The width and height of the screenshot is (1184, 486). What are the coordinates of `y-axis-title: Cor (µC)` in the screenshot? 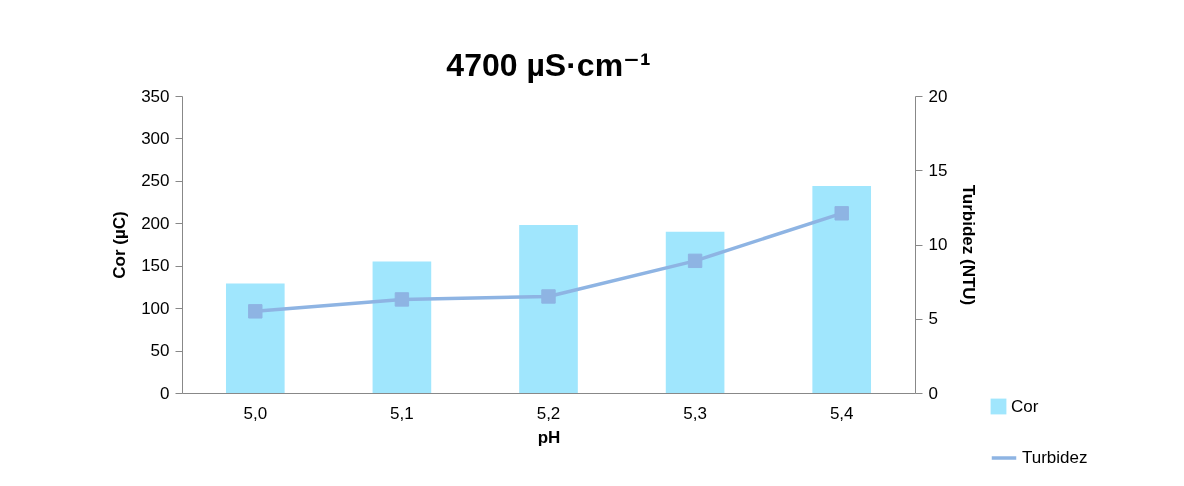 It's located at (120, 245).